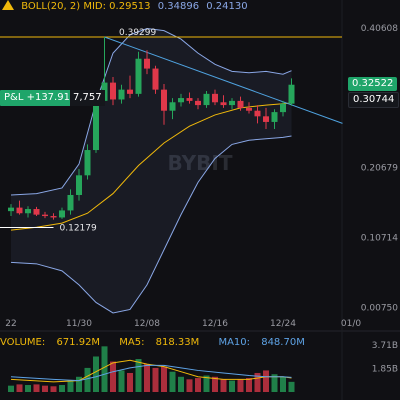  What do you see at coordinates (23, 342) in the screenshot?
I see `volume-label: VOLUME:` at bounding box center [23, 342].